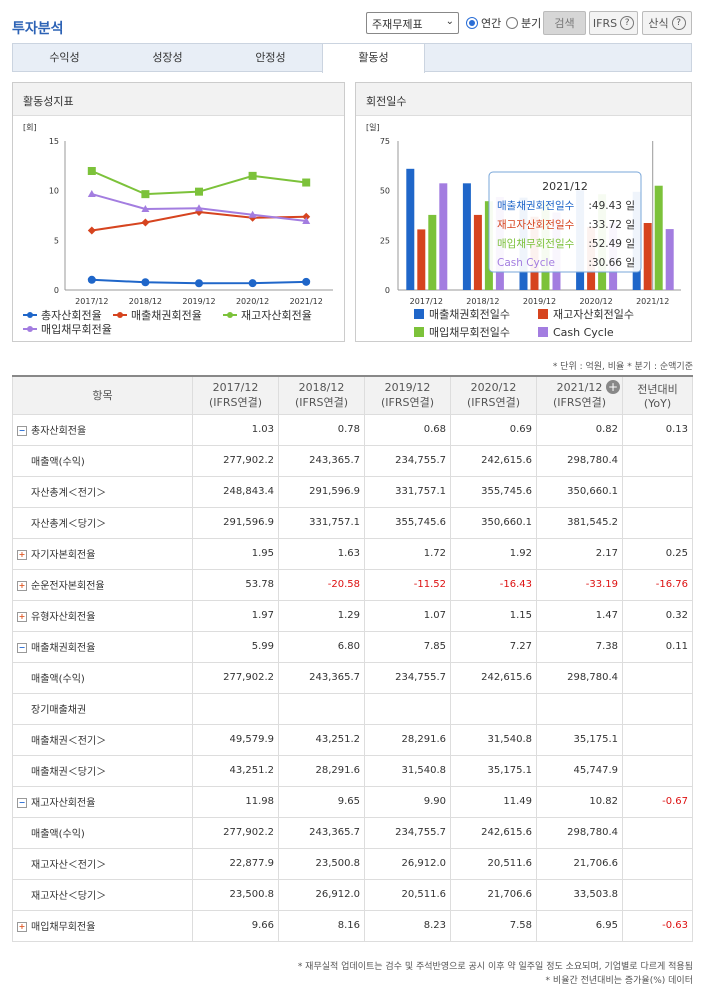  Describe the element at coordinates (611, 224) in the screenshot. I see `tooltip-value: :33.72 일` at that location.